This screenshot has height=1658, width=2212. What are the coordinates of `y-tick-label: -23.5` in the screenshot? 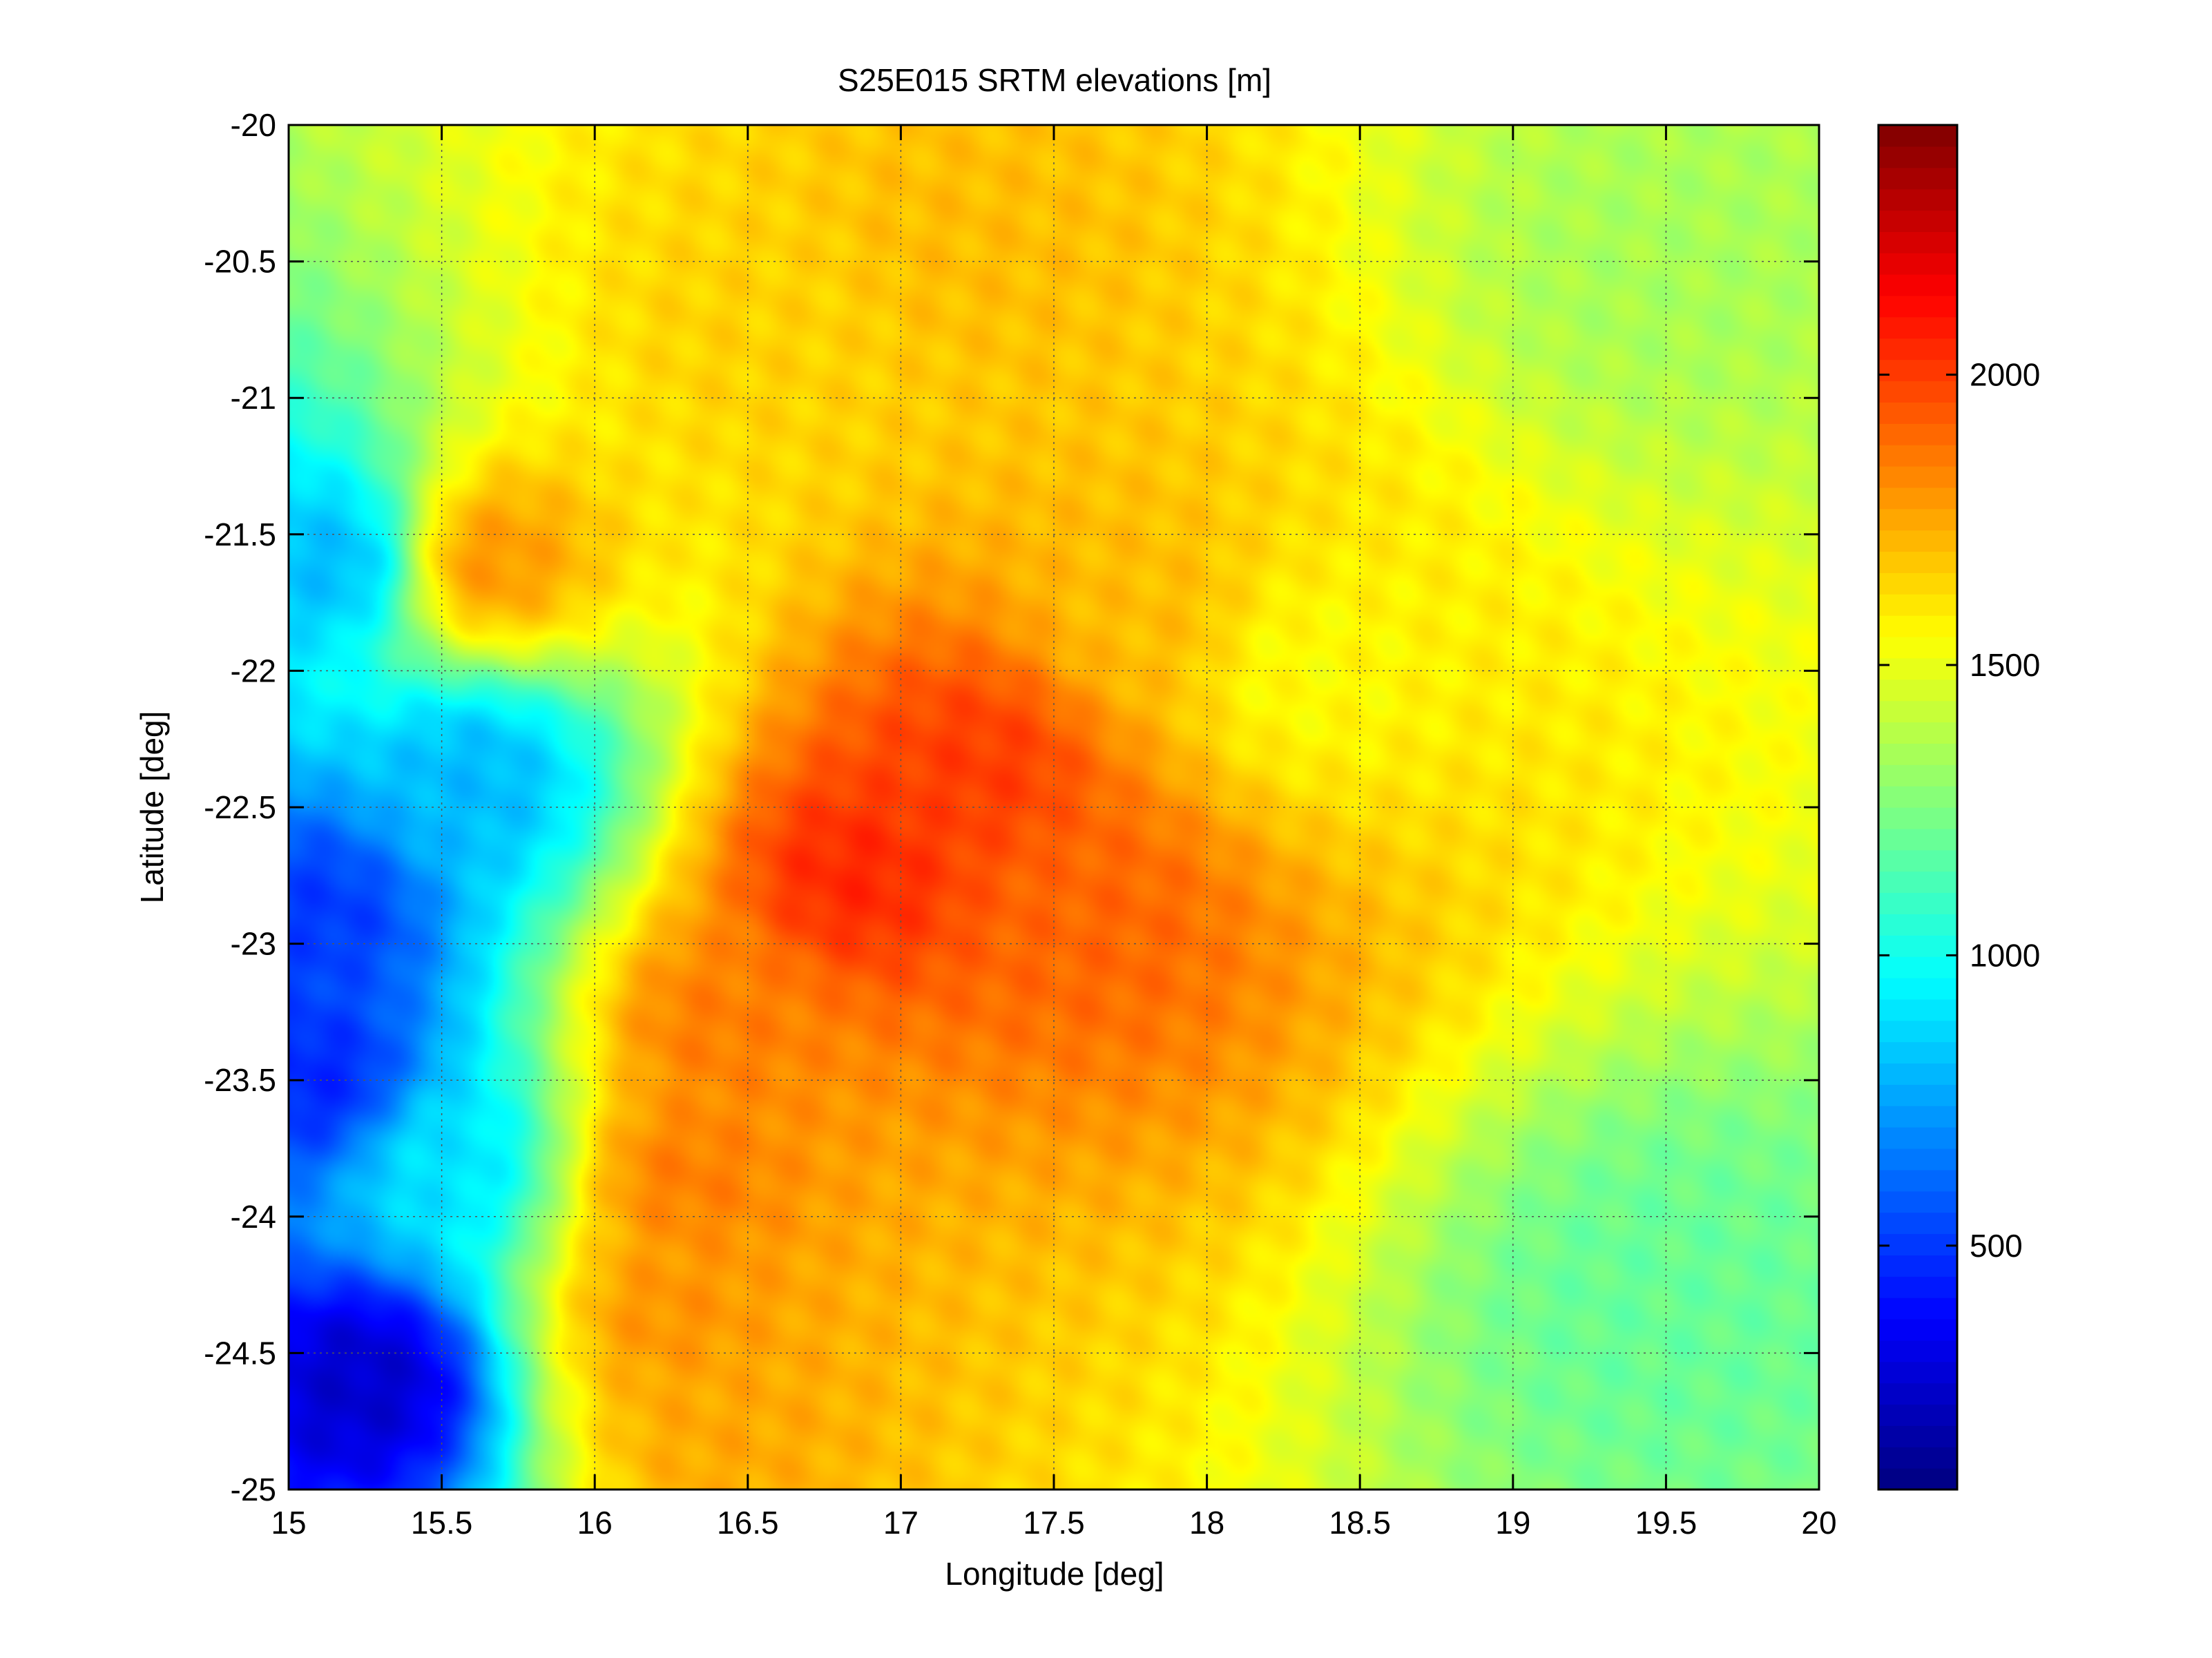 It's located at (240, 1080).